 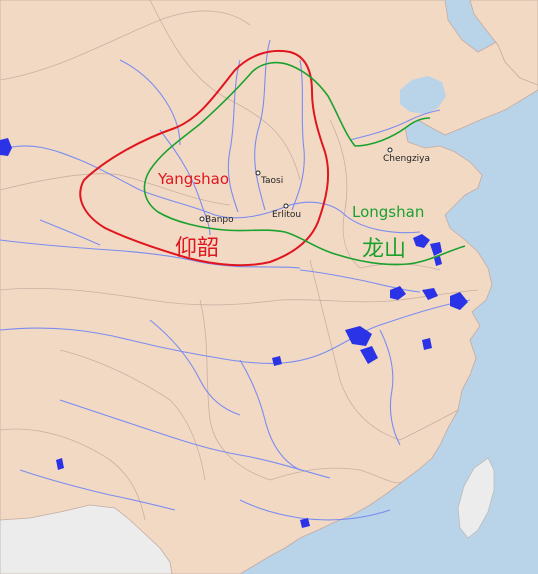 I want to click on lake-west, so click(x=6, y=147).